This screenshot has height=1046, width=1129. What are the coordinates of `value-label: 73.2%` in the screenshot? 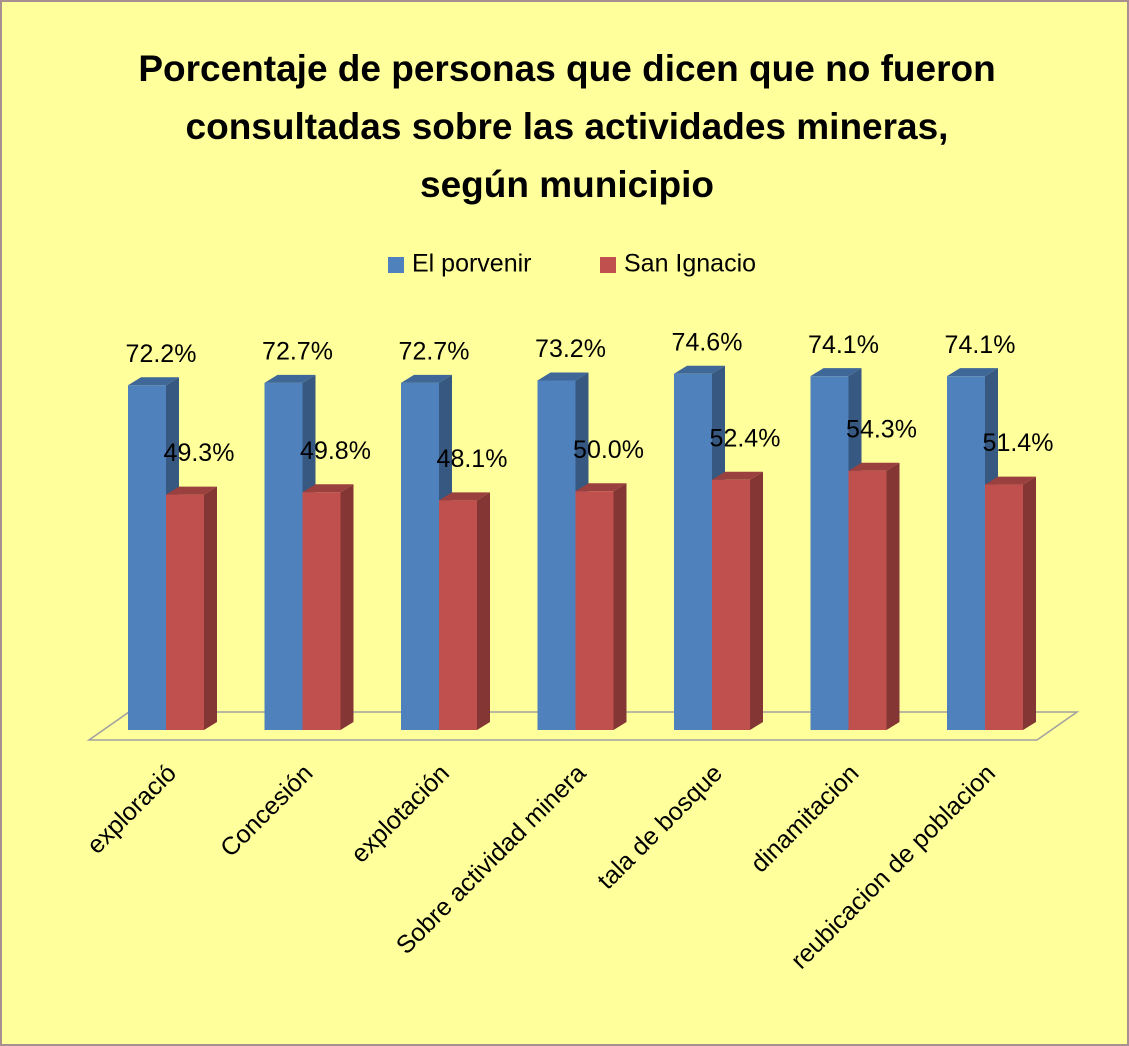 It's located at (570, 349).